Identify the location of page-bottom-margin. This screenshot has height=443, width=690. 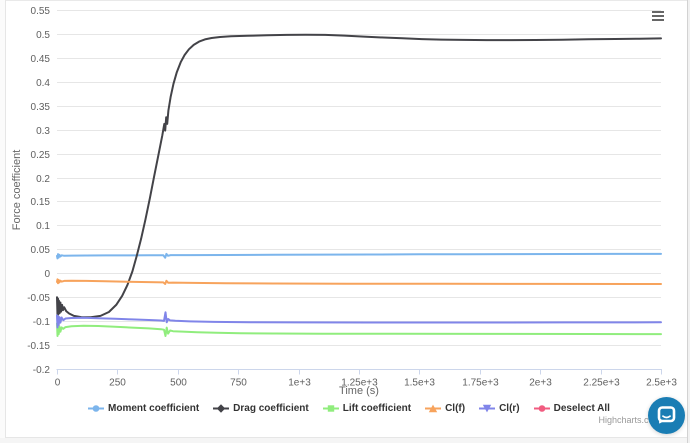
(345, 440).